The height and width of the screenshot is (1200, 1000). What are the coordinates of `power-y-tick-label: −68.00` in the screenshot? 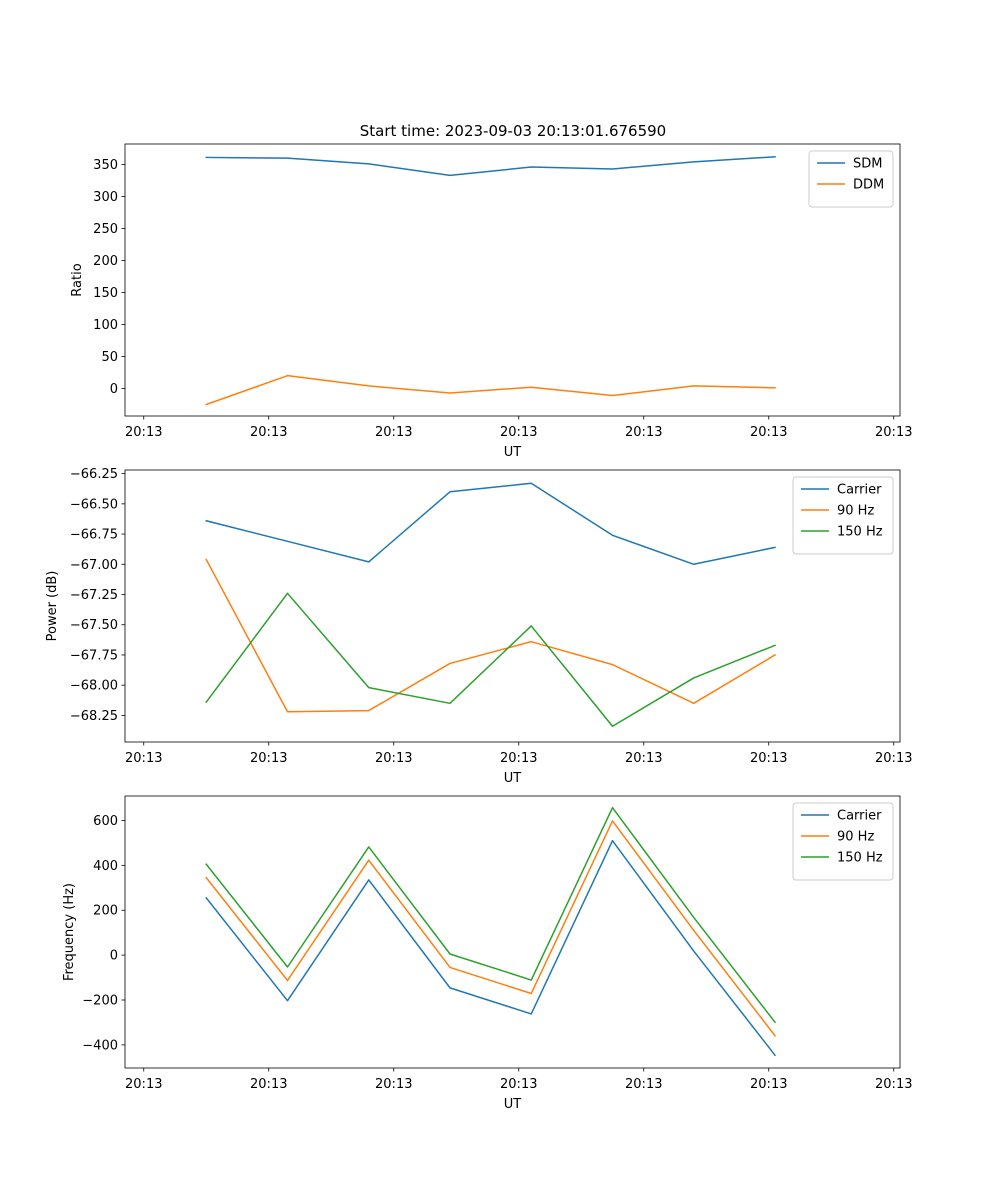 It's located at (94, 686).